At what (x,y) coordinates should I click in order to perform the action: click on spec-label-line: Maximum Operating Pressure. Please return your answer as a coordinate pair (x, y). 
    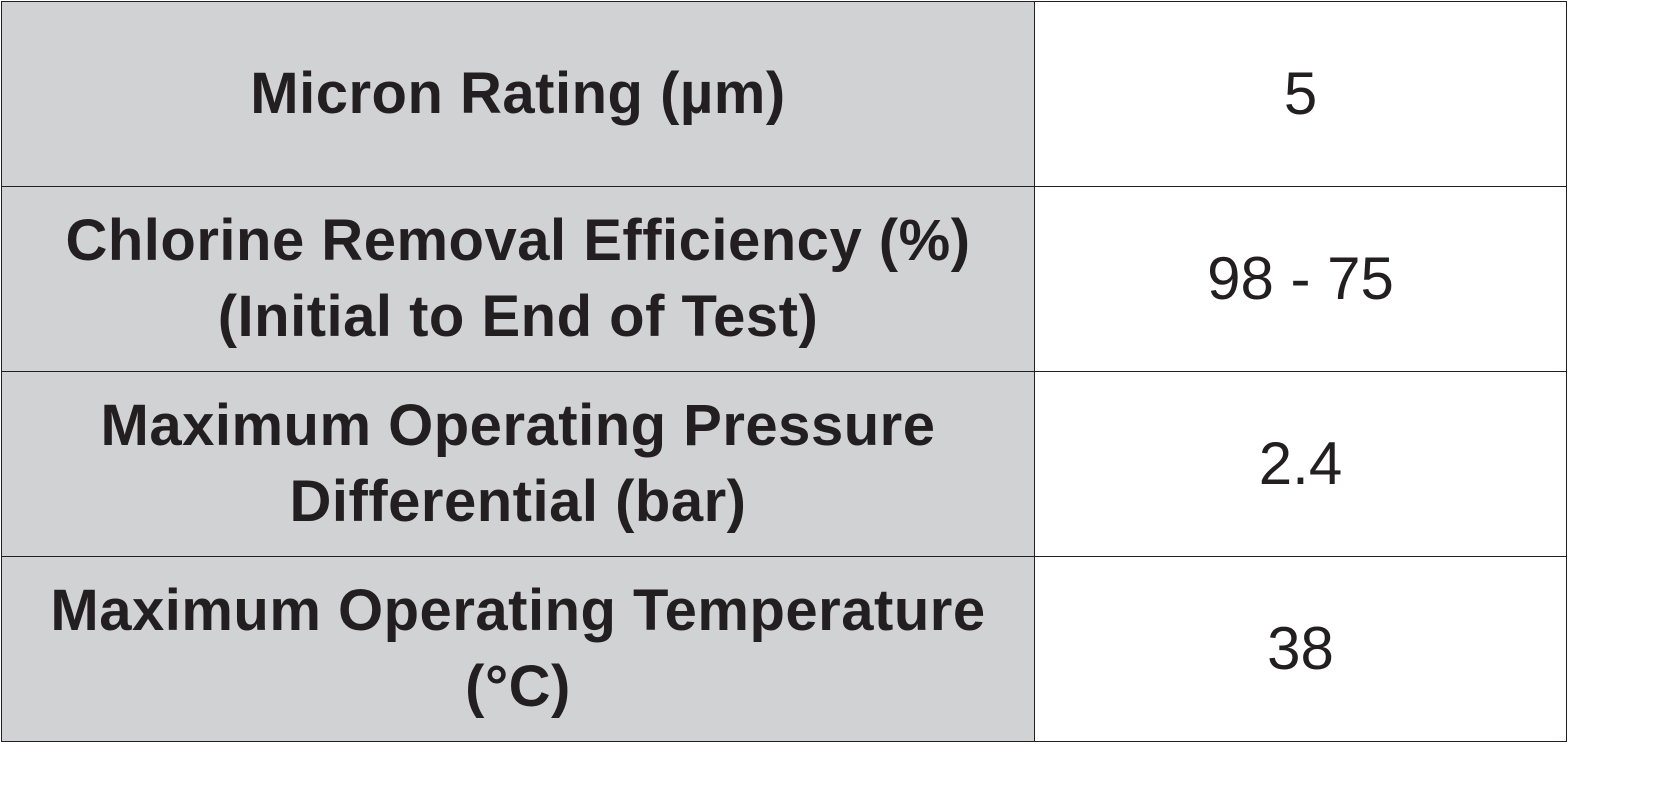
    Looking at the image, I should click on (518, 425).